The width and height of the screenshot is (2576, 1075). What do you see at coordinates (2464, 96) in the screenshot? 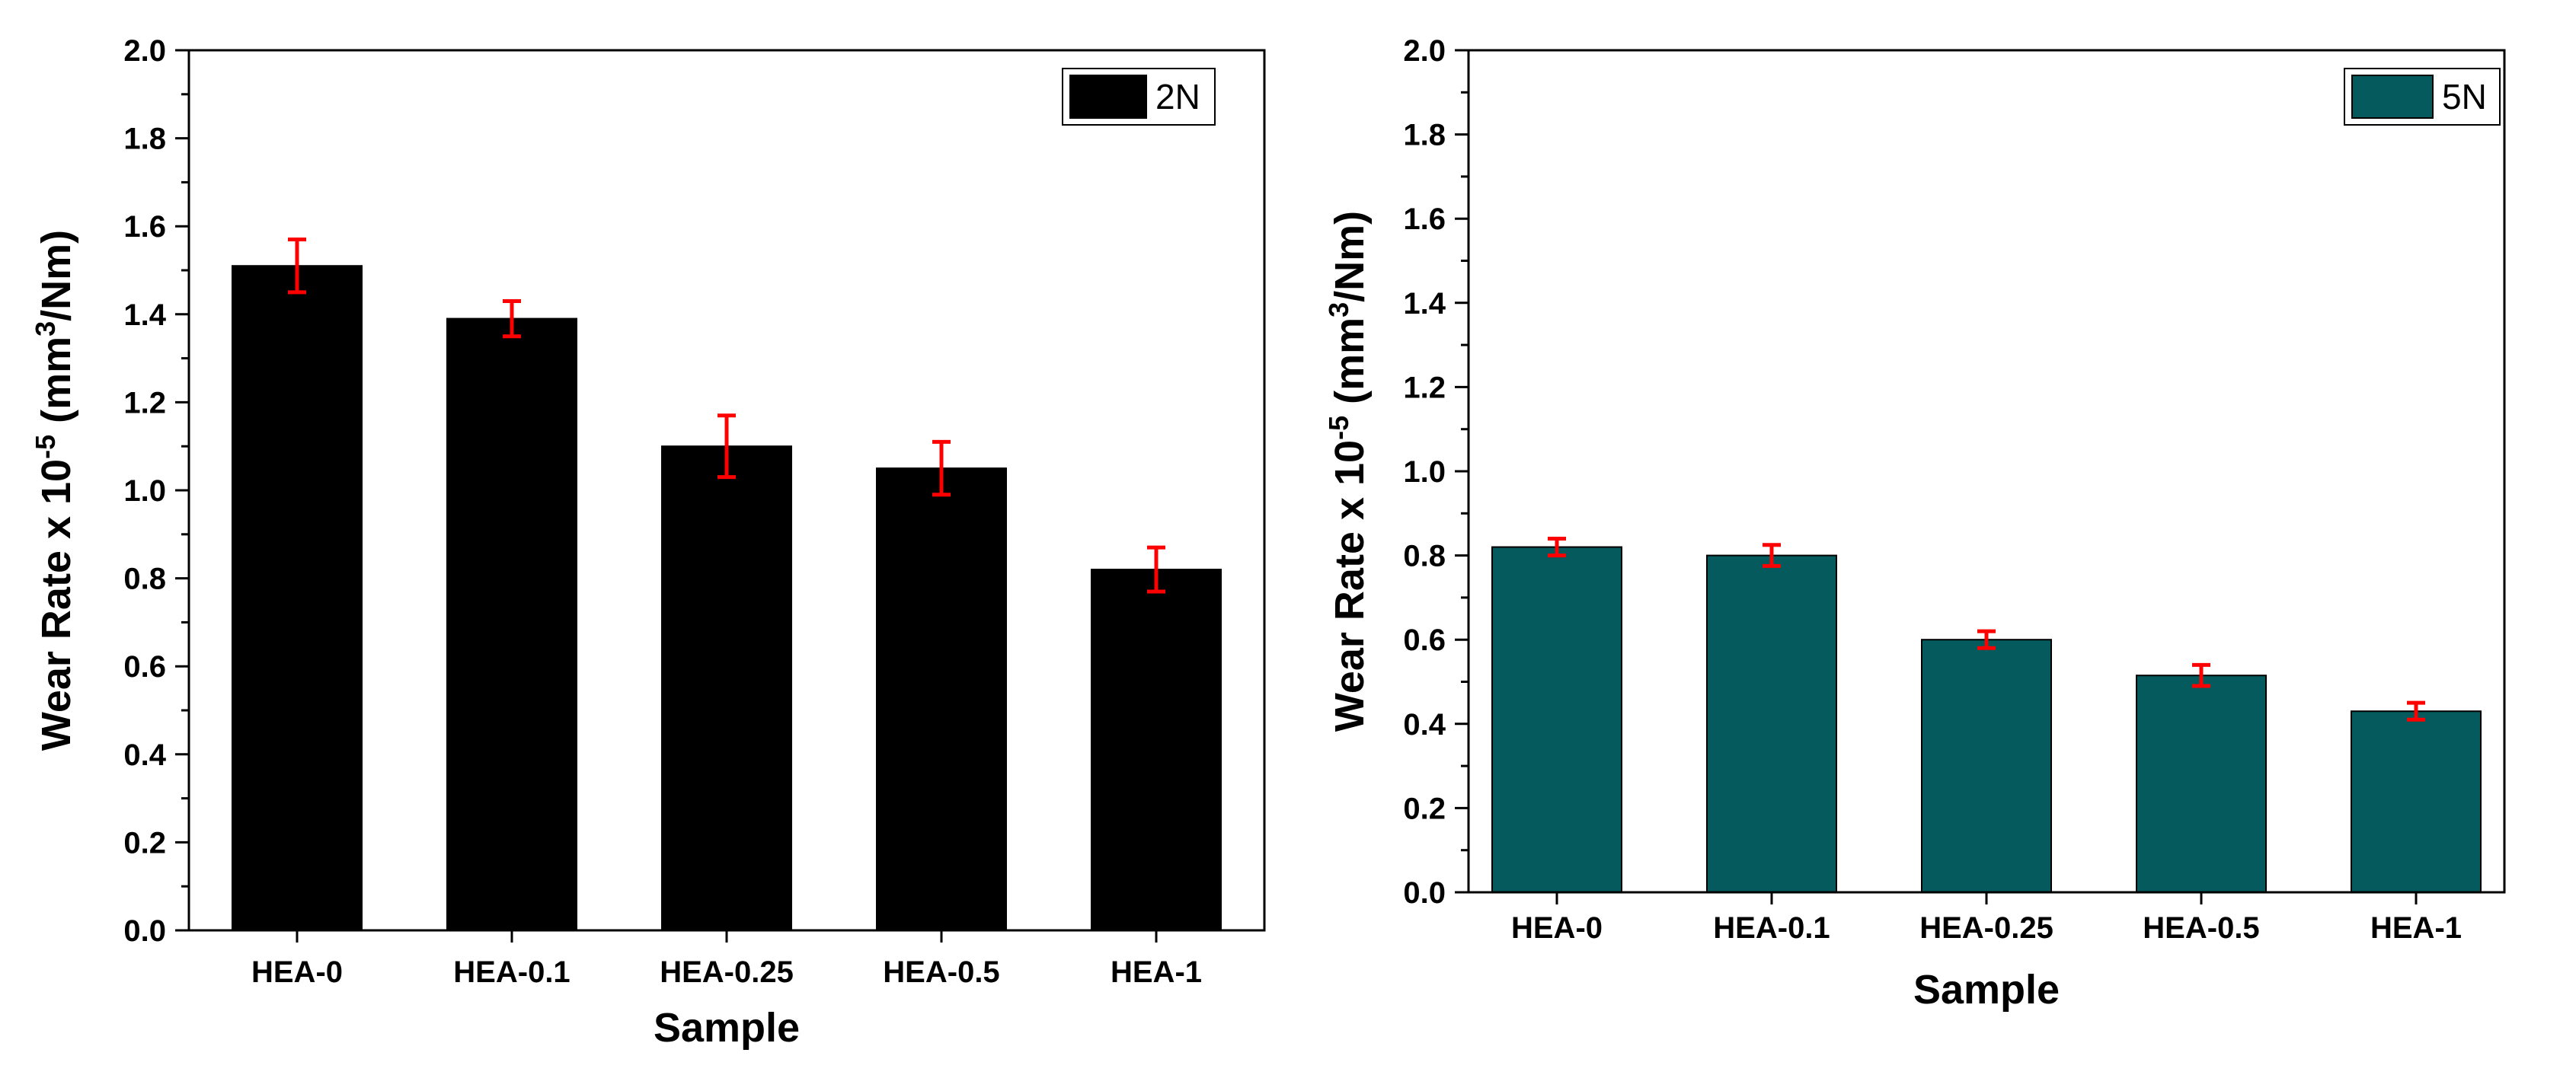
I see `legend-label: 5N` at bounding box center [2464, 96].